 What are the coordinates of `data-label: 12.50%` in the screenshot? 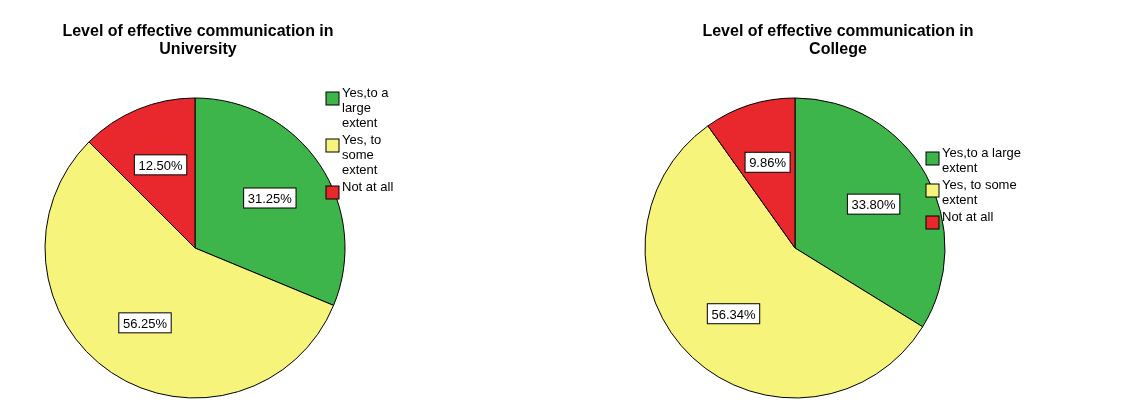 It's located at (161, 165).